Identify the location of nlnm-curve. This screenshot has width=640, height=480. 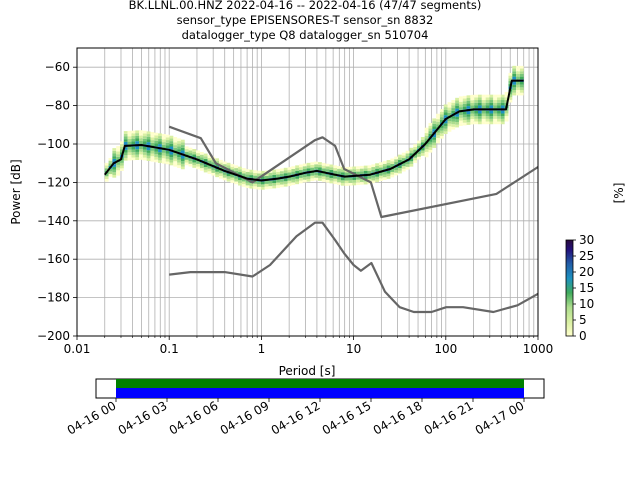
(354, 267).